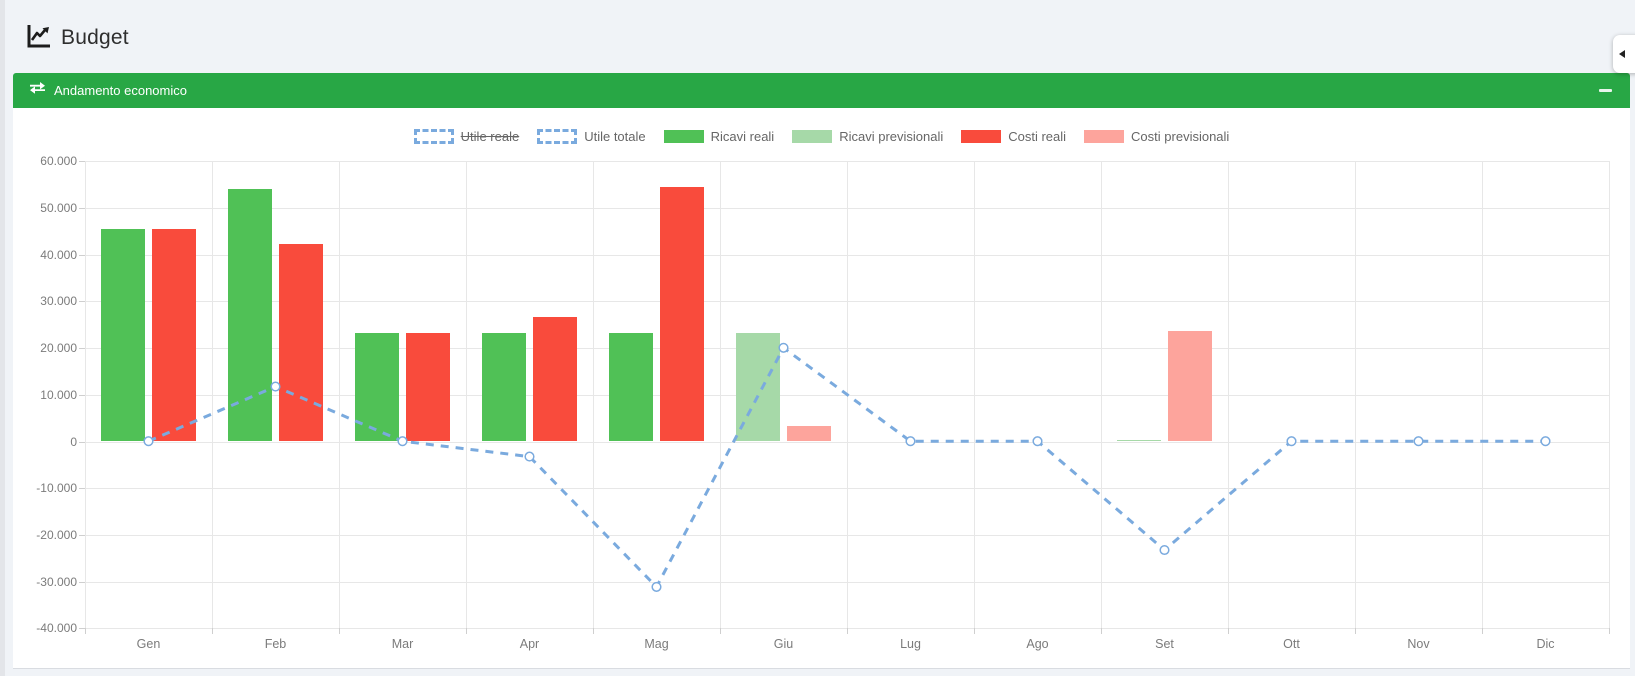 Image resolution: width=1635 pixels, height=676 pixels. Describe the element at coordinates (58, 301) in the screenshot. I see `y-axis-label: 30.000` at that location.